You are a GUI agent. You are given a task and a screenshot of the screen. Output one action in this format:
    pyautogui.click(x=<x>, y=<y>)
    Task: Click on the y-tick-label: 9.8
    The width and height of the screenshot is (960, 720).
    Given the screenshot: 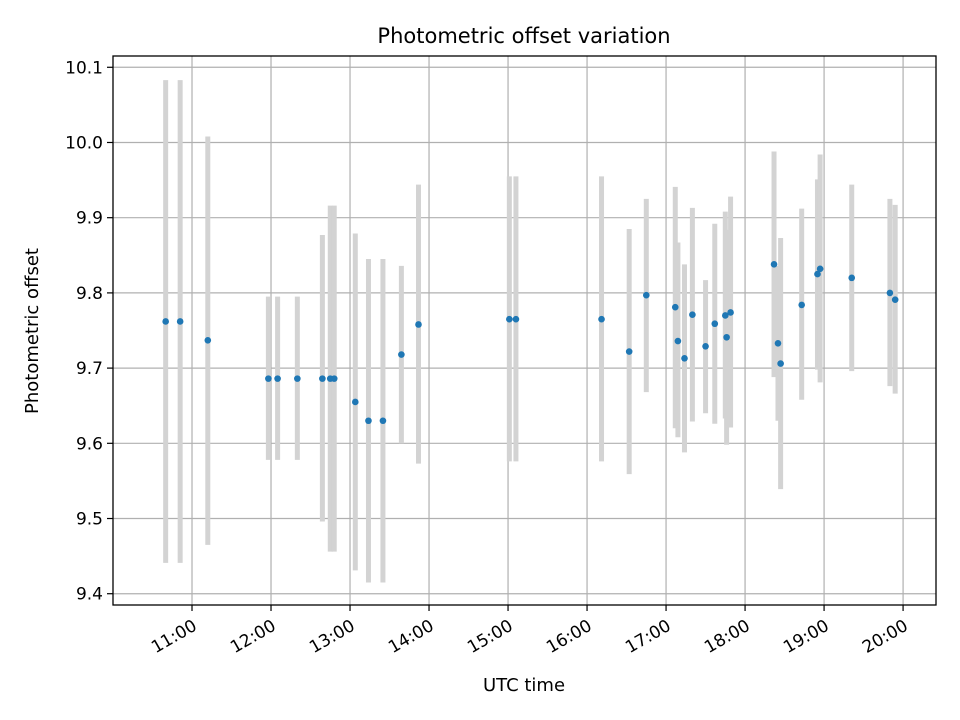 What is the action you would take?
    pyautogui.click(x=89, y=294)
    